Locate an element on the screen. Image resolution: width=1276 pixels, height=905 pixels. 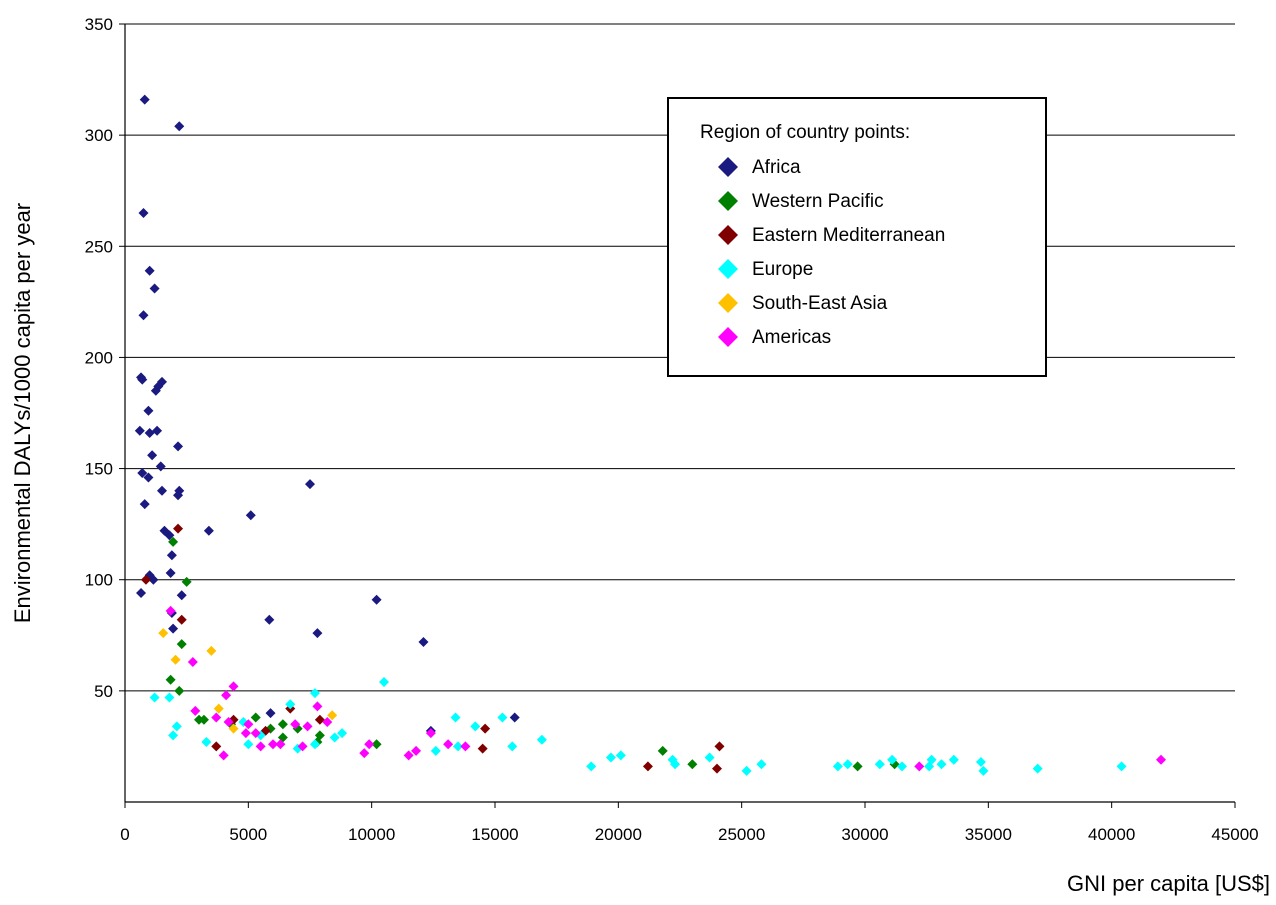
x-tick-label: 15000 is located at coordinates (494, 834).